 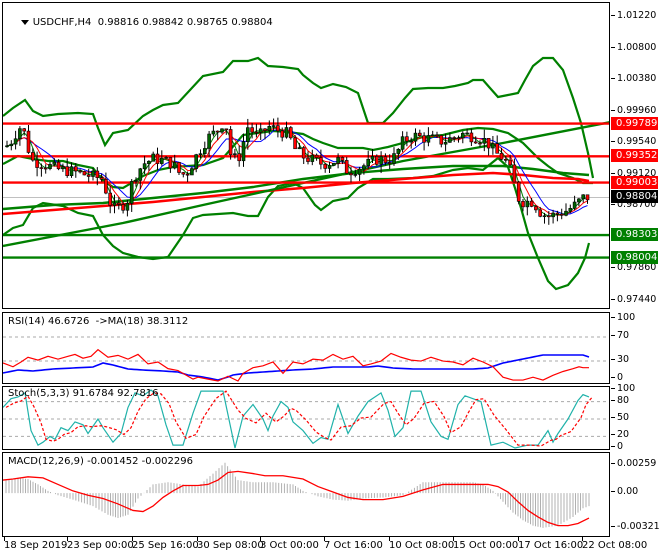 I want to click on stochastic-axis: 100 80 50 20 0, so click(x=635, y=417).